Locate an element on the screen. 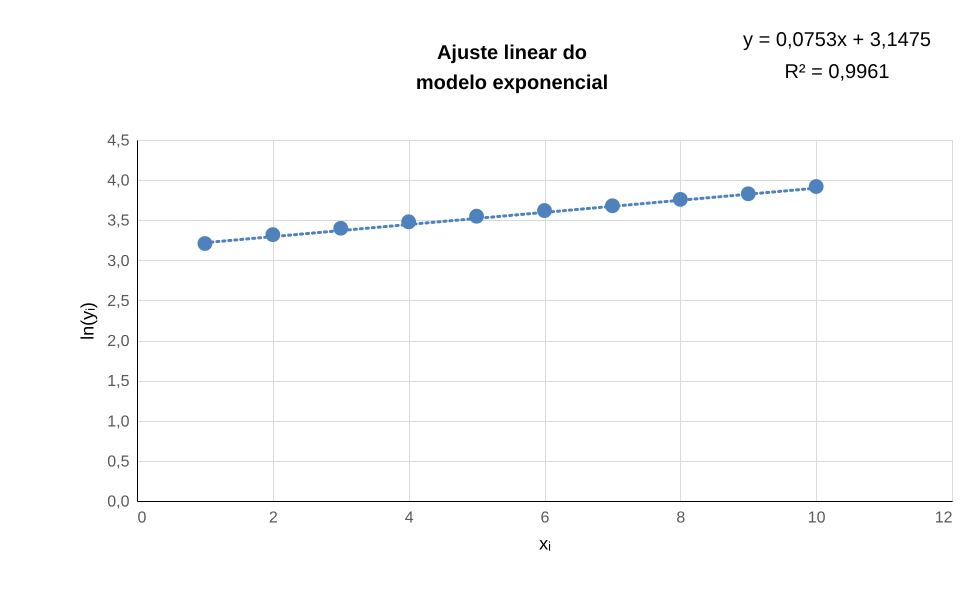 The width and height of the screenshot is (978, 611). x-axis-title: xᵢ is located at coordinates (545, 544).